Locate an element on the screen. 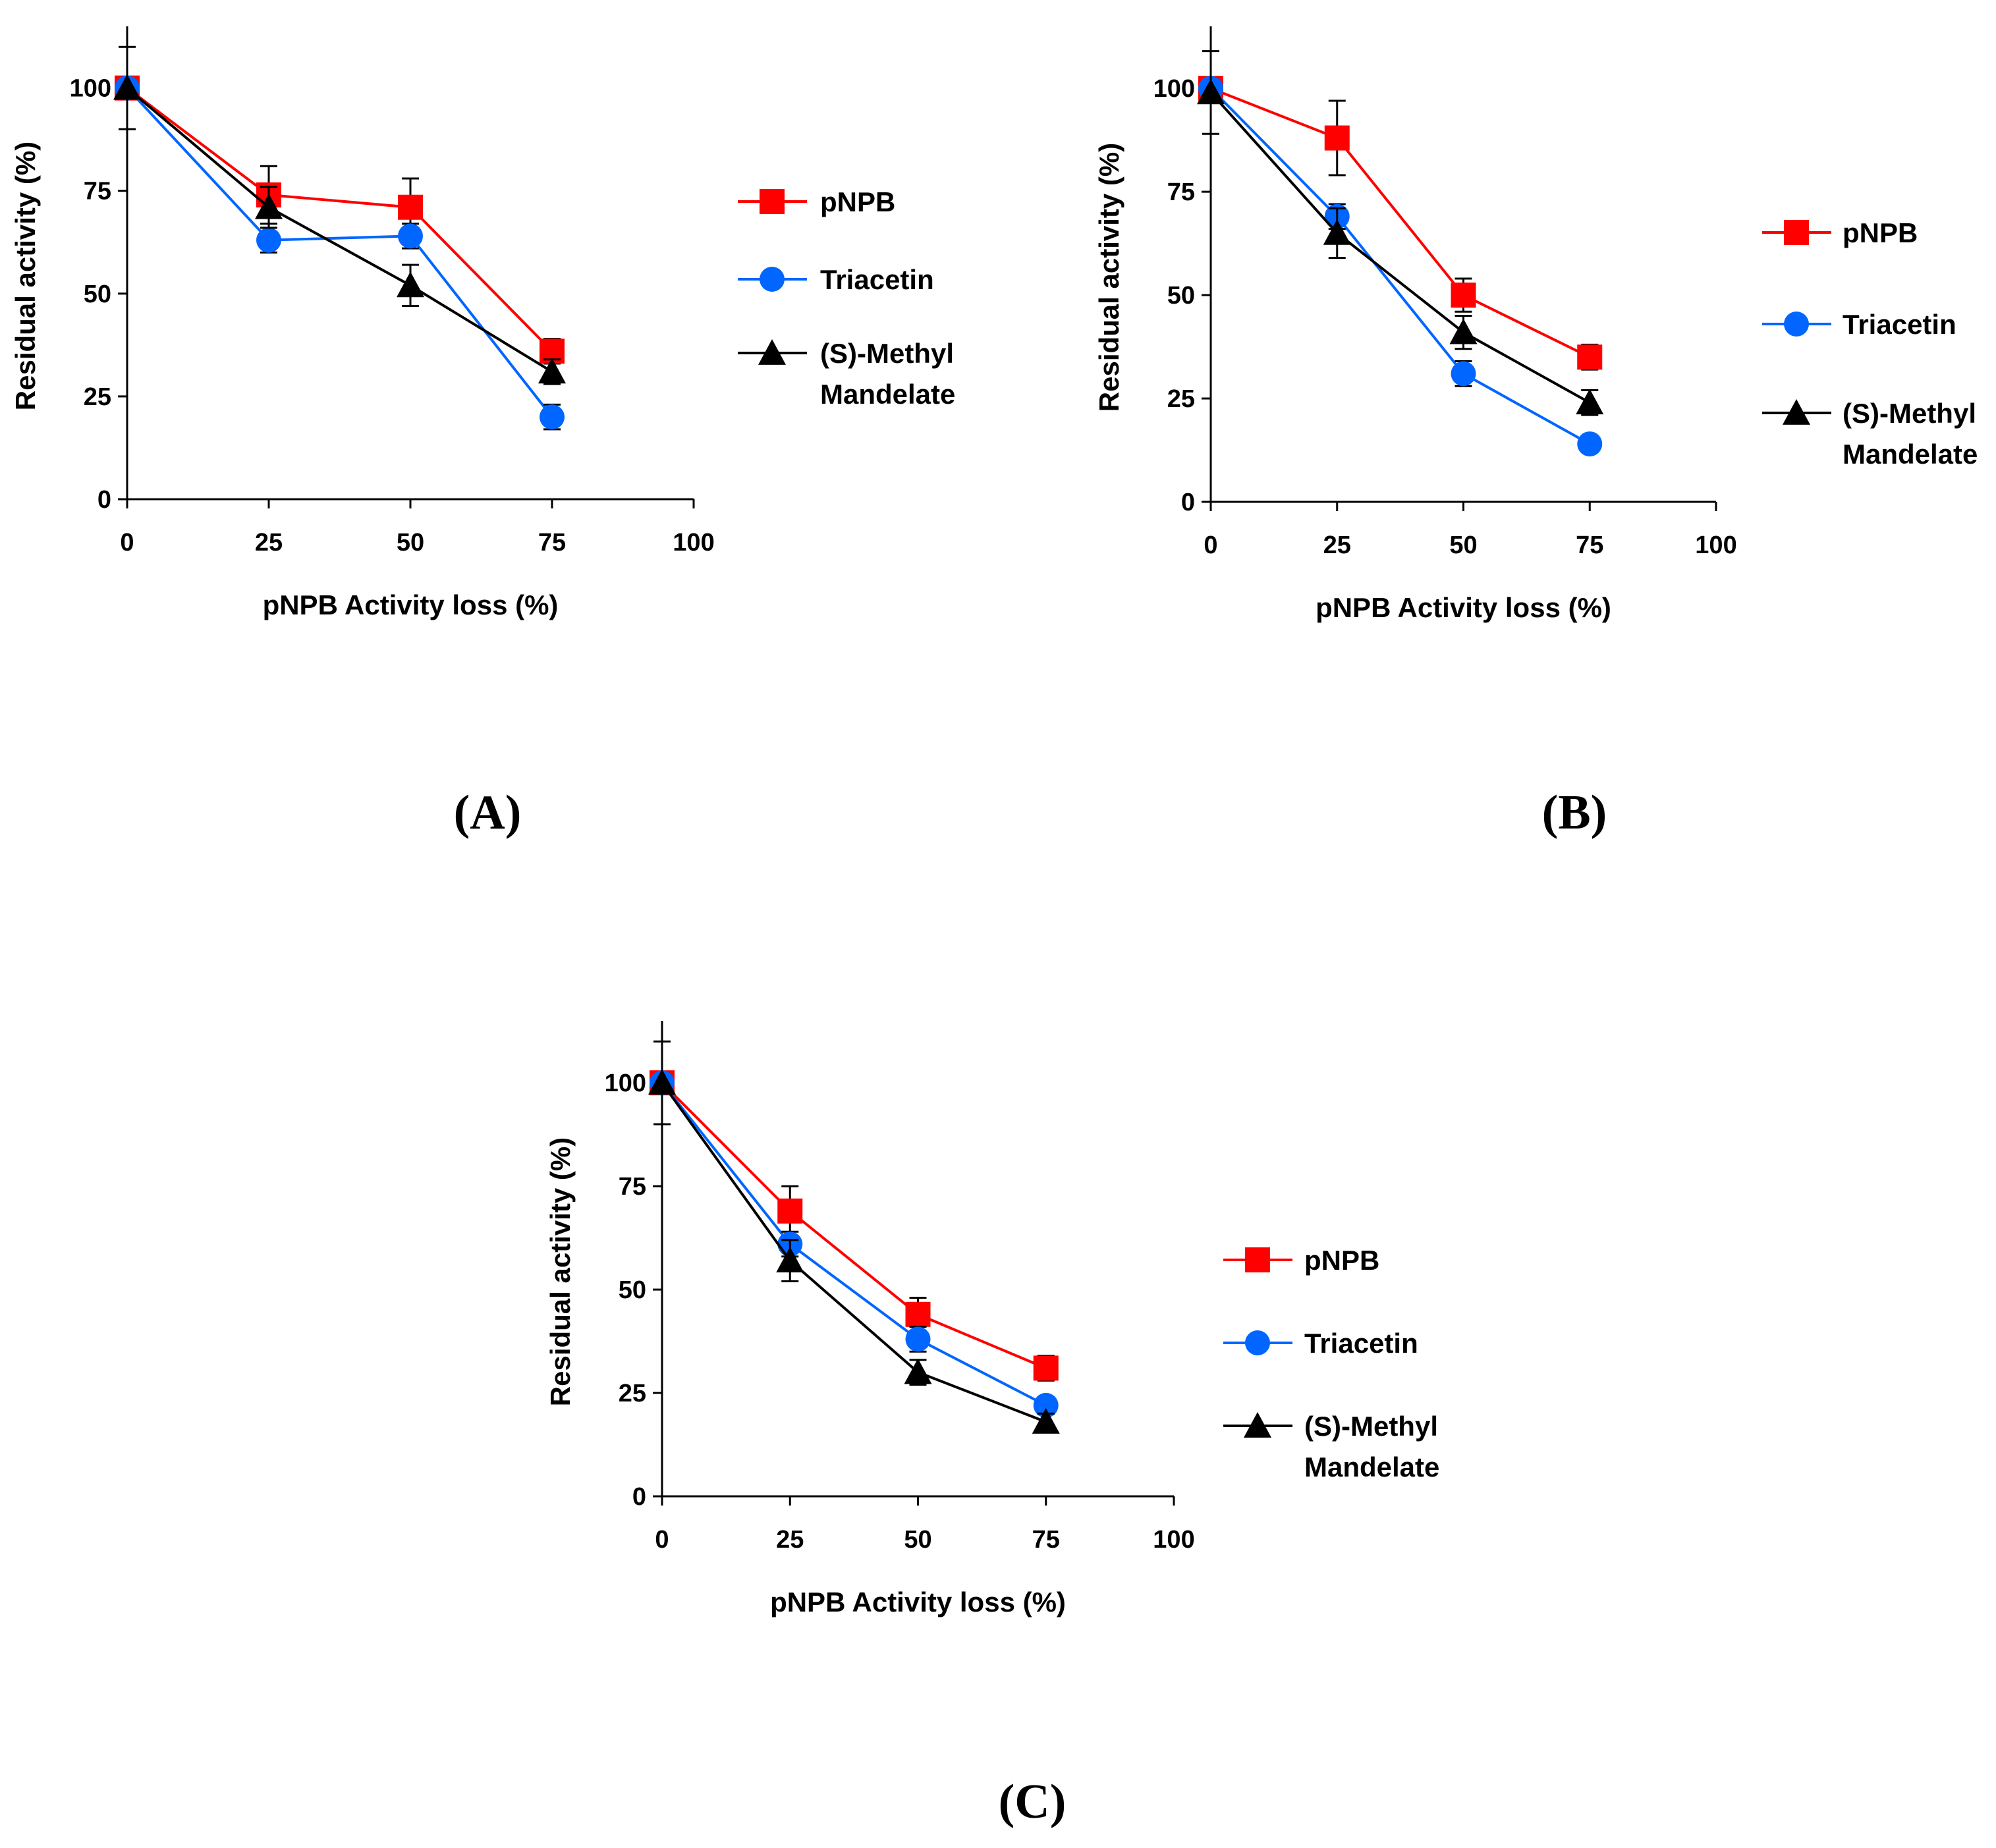  panel-label: (B) is located at coordinates (1574, 813).